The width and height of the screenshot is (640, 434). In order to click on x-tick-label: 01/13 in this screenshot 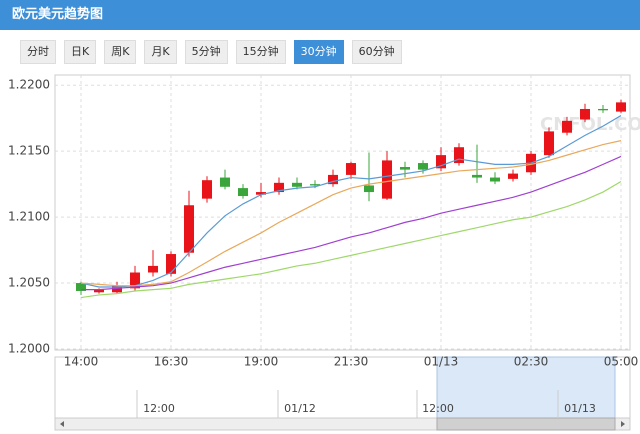, I will do `click(441, 362)`.